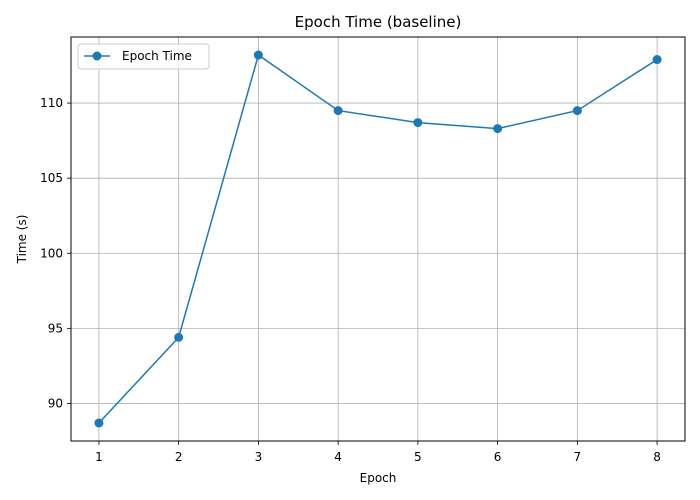 This screenshot has height=500, width=700. What do you see at coordinates (378, 452) in the screenshot?
I see `x-ticks: 1 2 3 4 5 6 7 8` at bounding box center [378, 452].